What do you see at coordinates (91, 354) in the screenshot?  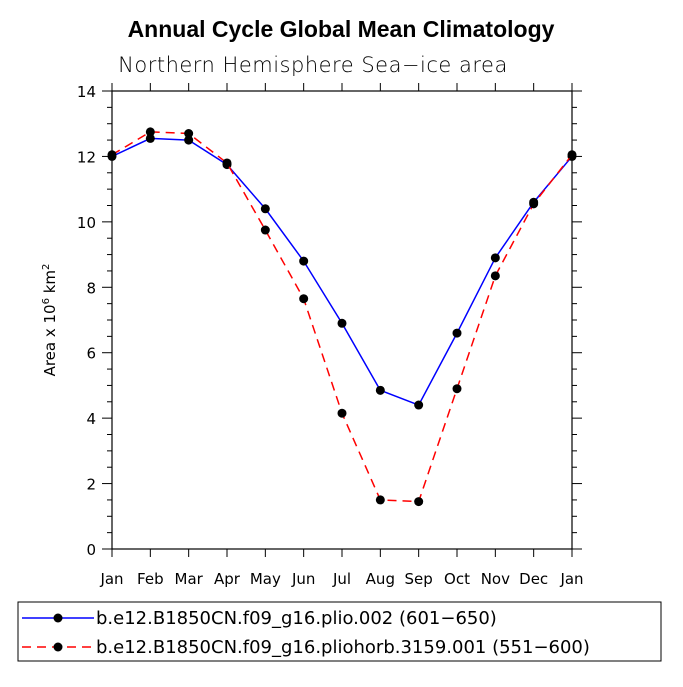 I see `y-tick-label: 6` at bounding box center [91, 354].